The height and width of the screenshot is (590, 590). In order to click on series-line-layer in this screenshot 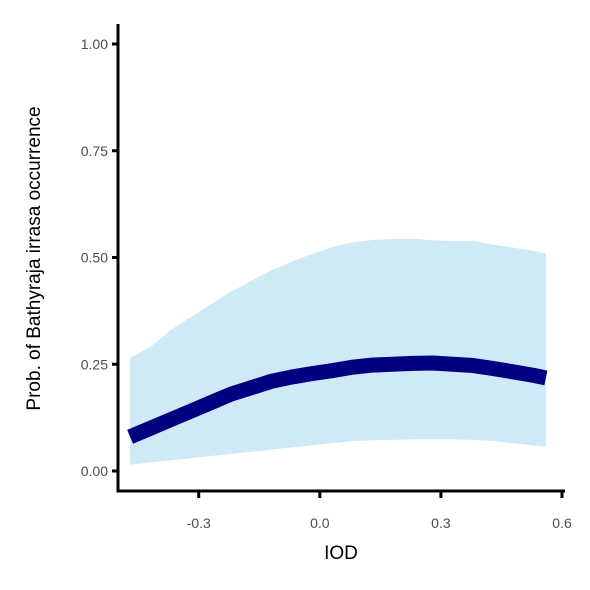, I will do `click(337, 399)`.